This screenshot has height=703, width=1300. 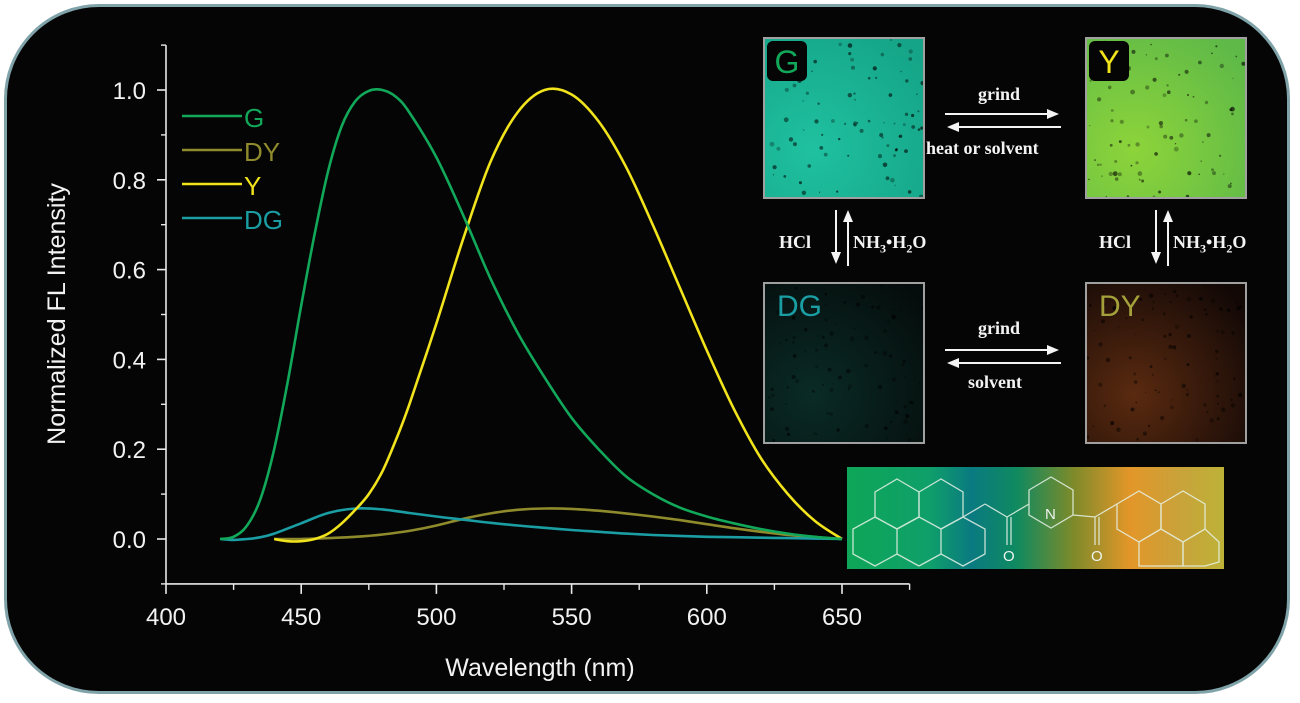 I want to click on photo-G: G, so click(x=844, y=118).